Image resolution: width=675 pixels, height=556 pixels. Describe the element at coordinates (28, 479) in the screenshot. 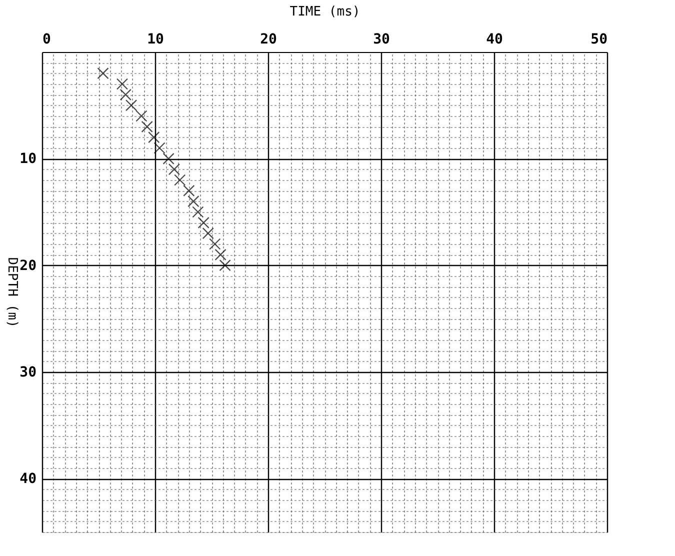

I see `y-tick-label: 40` at that location.